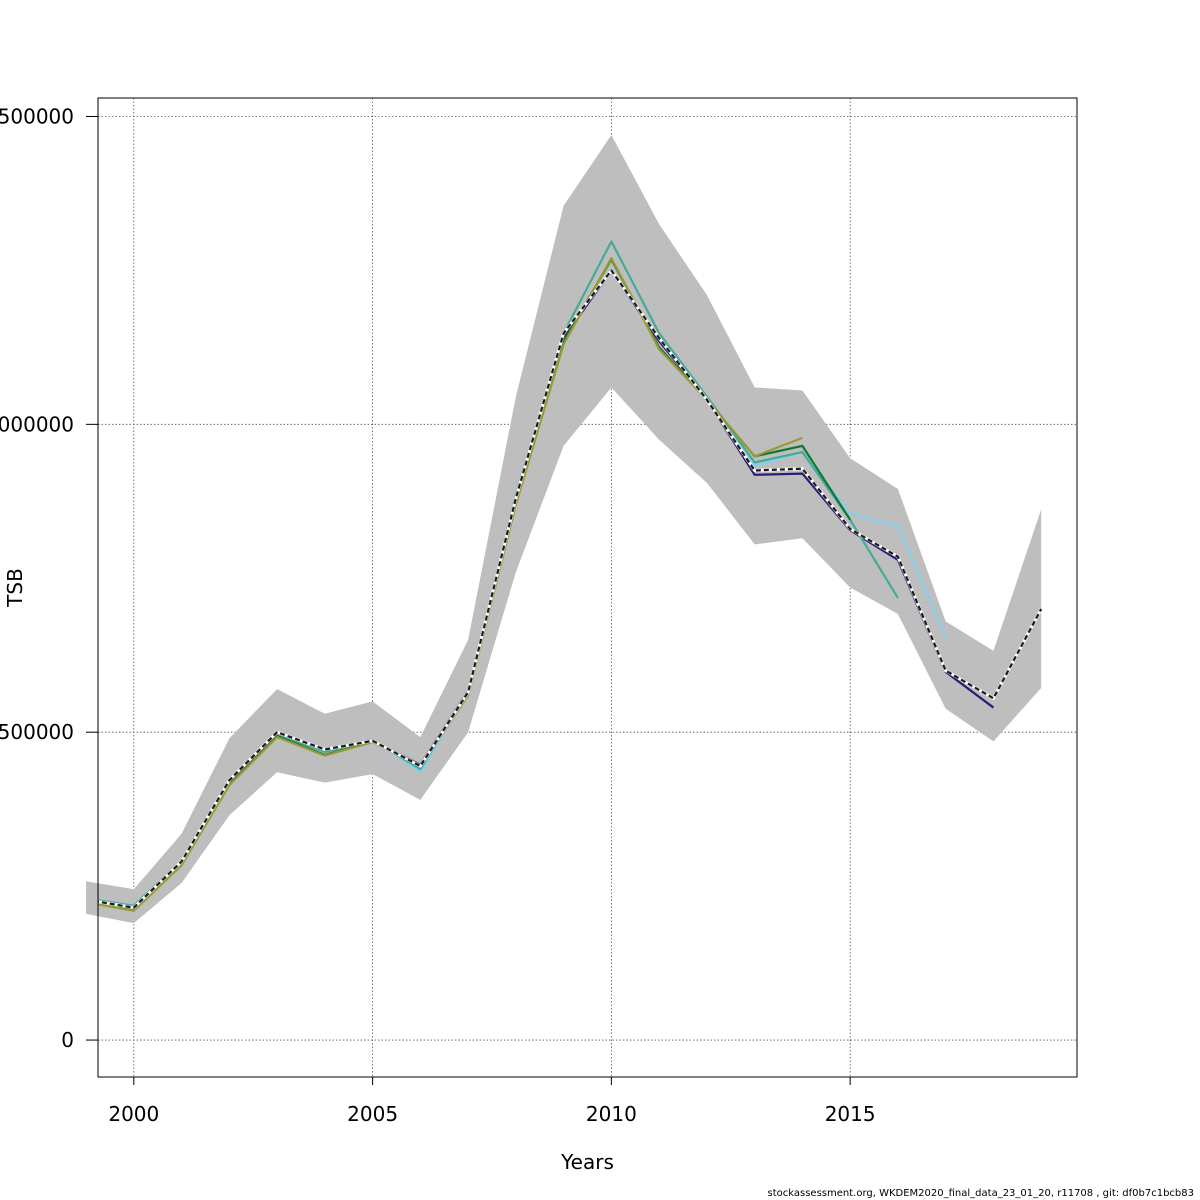  What do you see at coordinates (587, 1162) in the screenshot?
I see `x-axis-title: Years` at bounding box center [587, 1162].